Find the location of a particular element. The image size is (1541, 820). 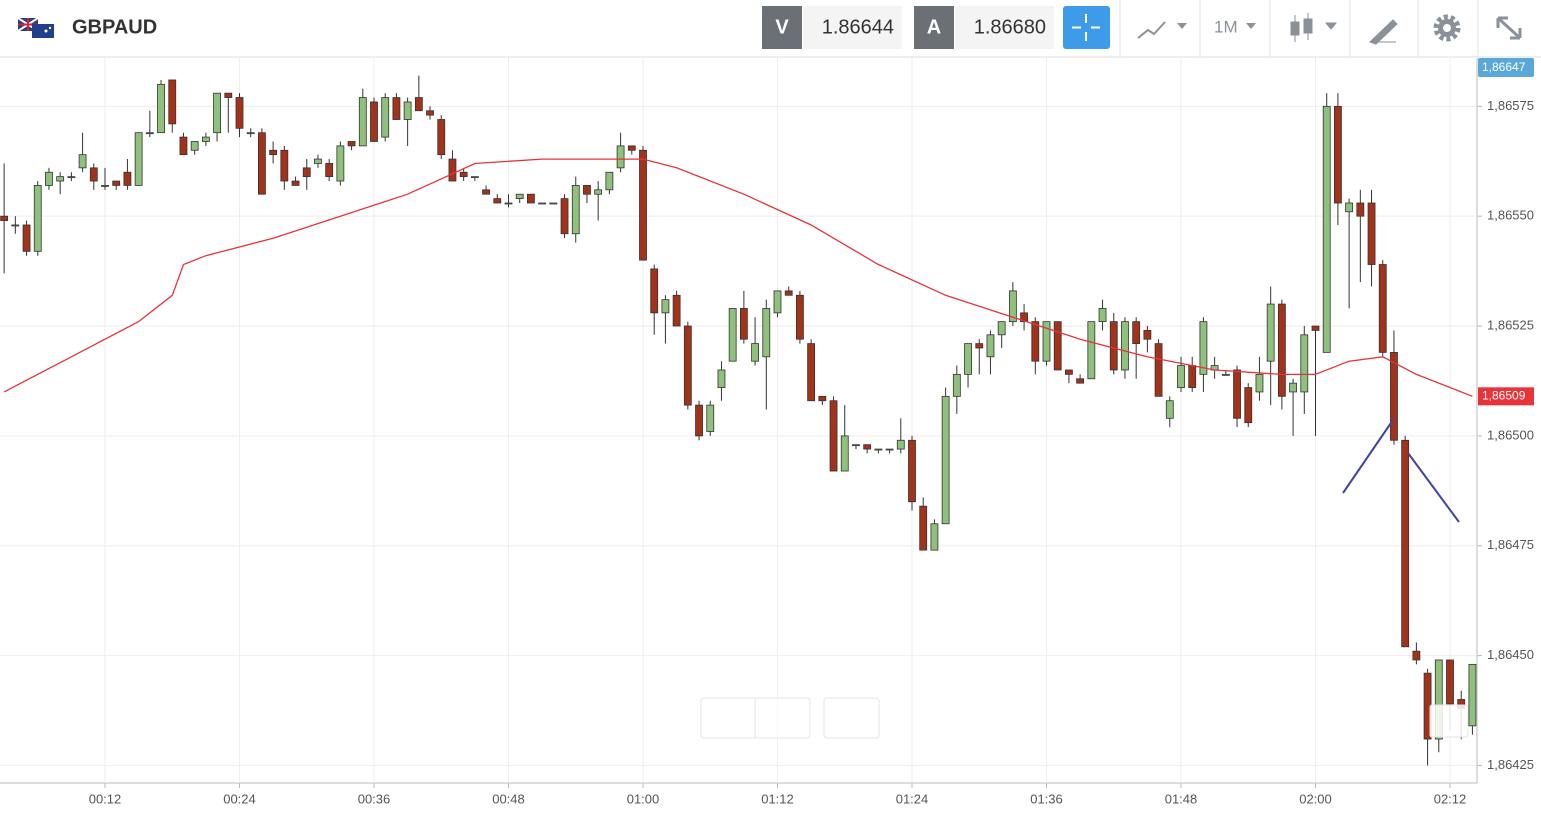

x-tick-label: 01:00 is located at coordinates (643, 798).